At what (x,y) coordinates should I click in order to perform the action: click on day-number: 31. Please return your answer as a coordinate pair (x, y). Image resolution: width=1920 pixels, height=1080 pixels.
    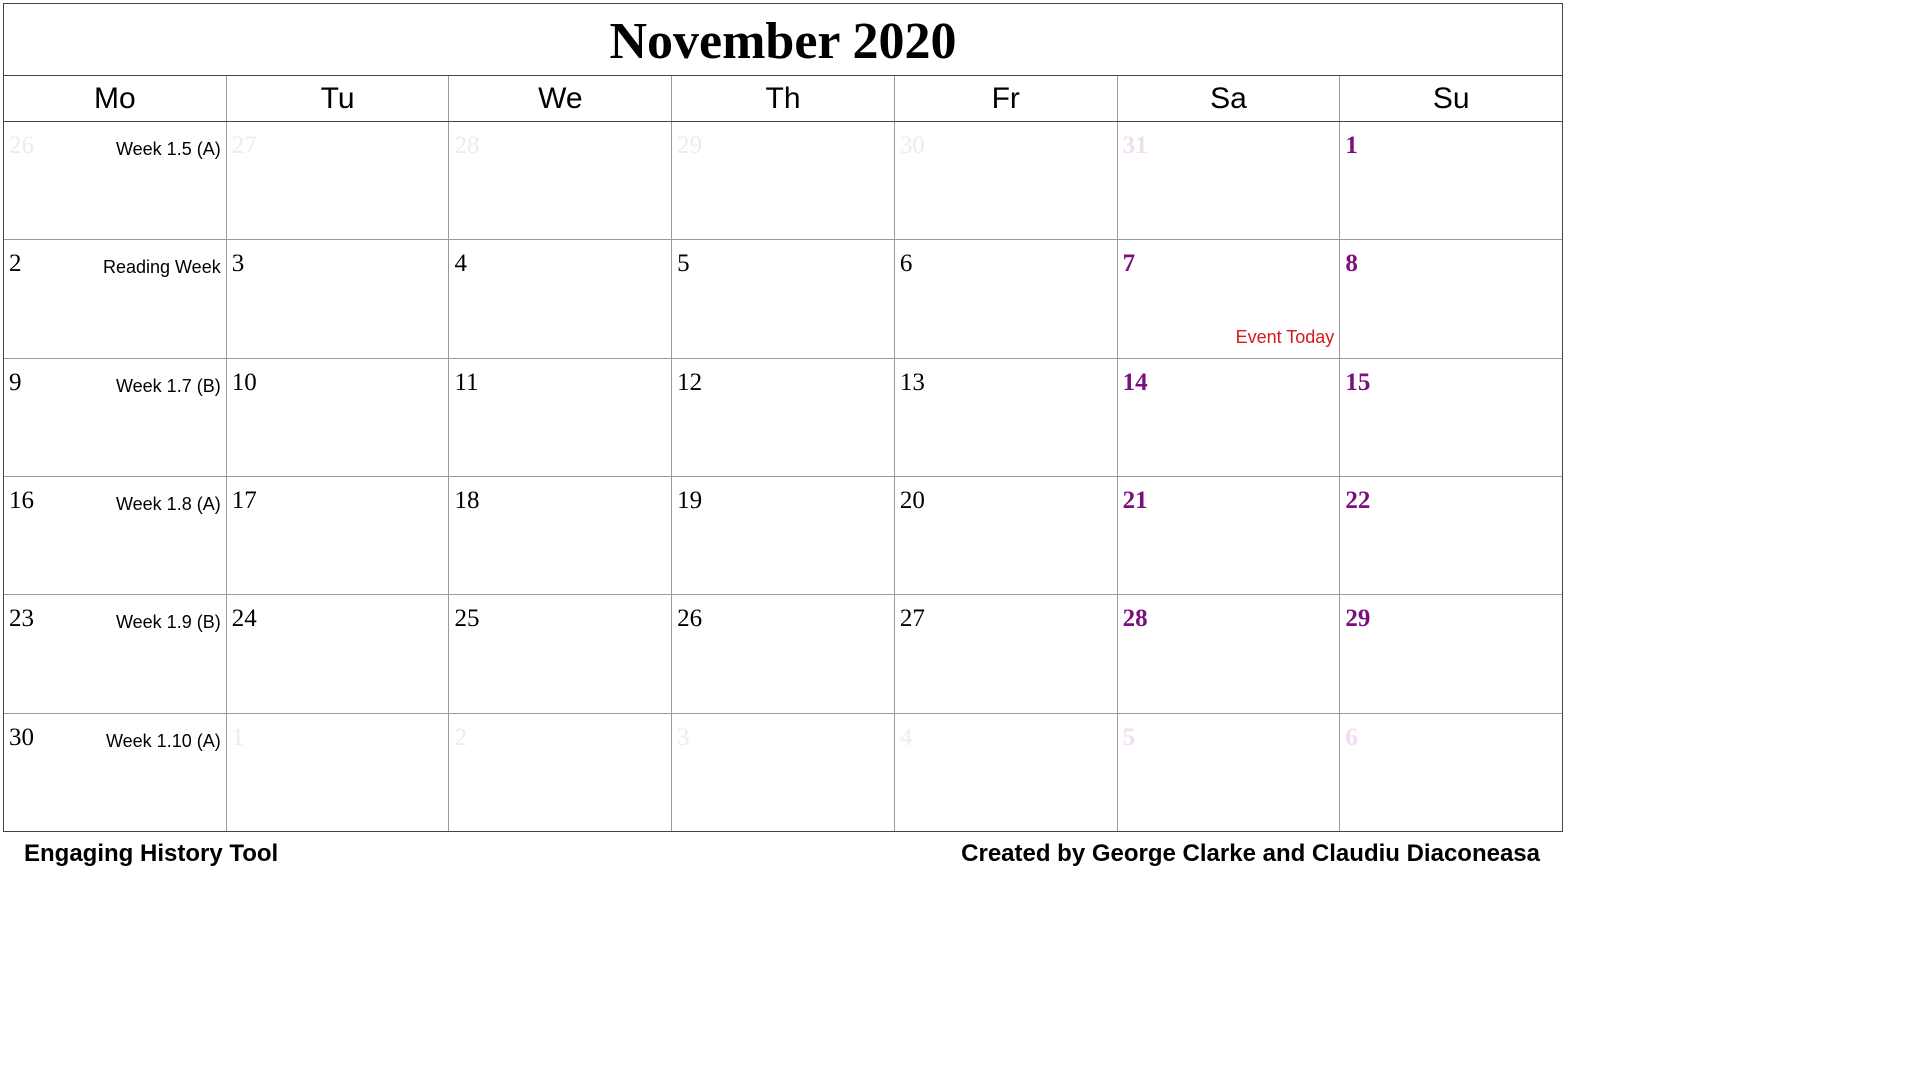
    Looking at the image, I should click on (1135, 145).